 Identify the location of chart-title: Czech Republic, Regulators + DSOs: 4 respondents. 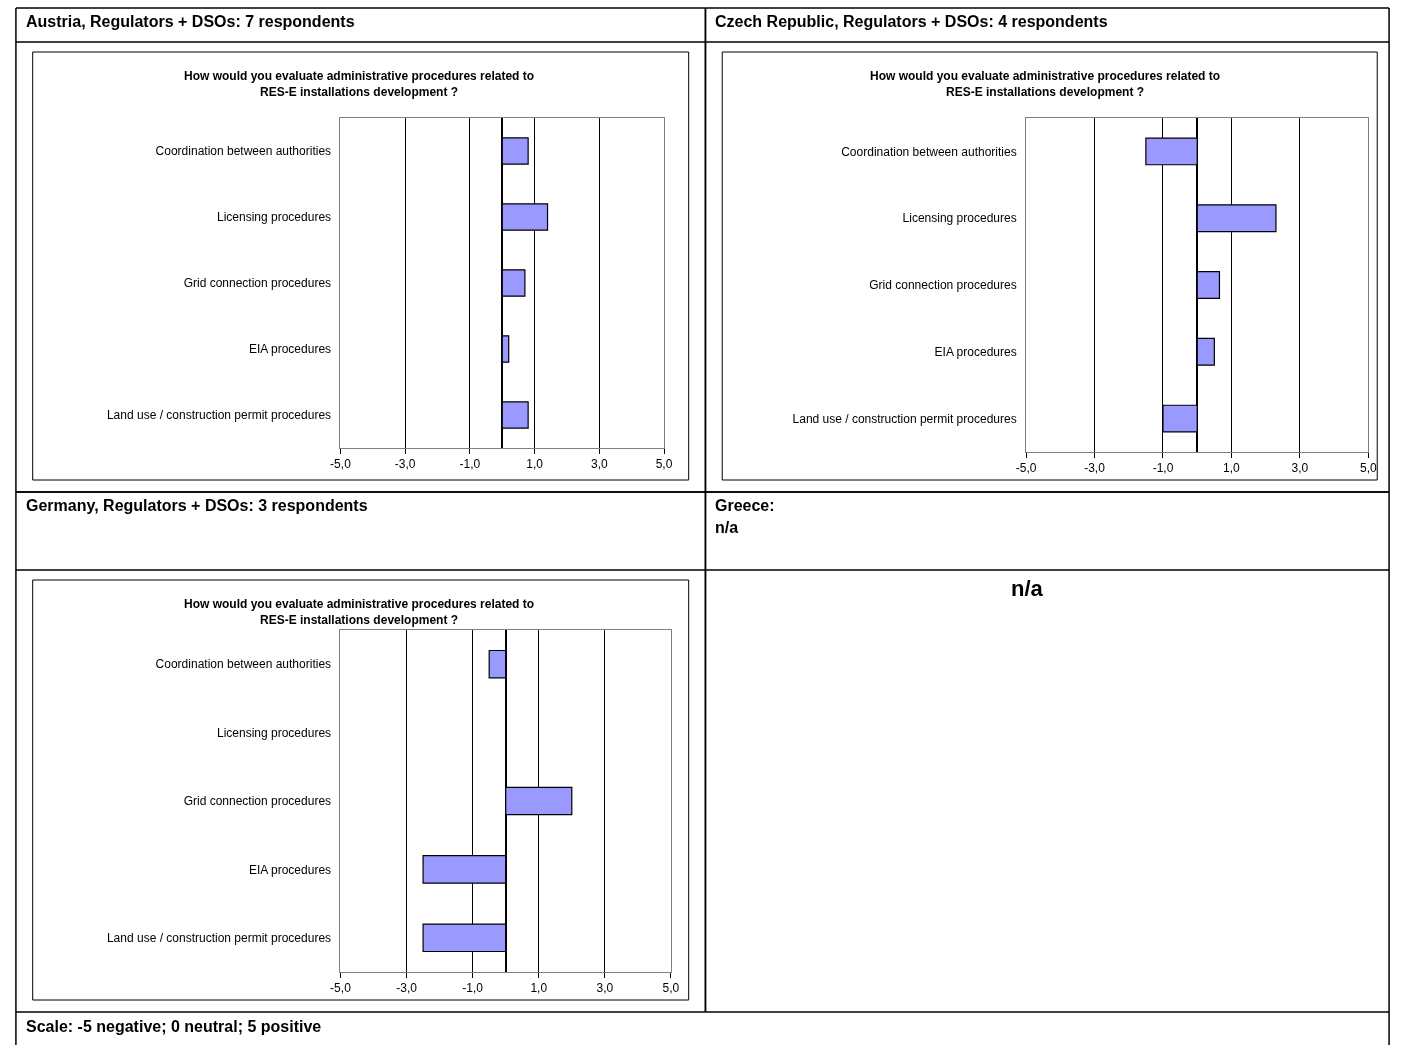
(911, 21).